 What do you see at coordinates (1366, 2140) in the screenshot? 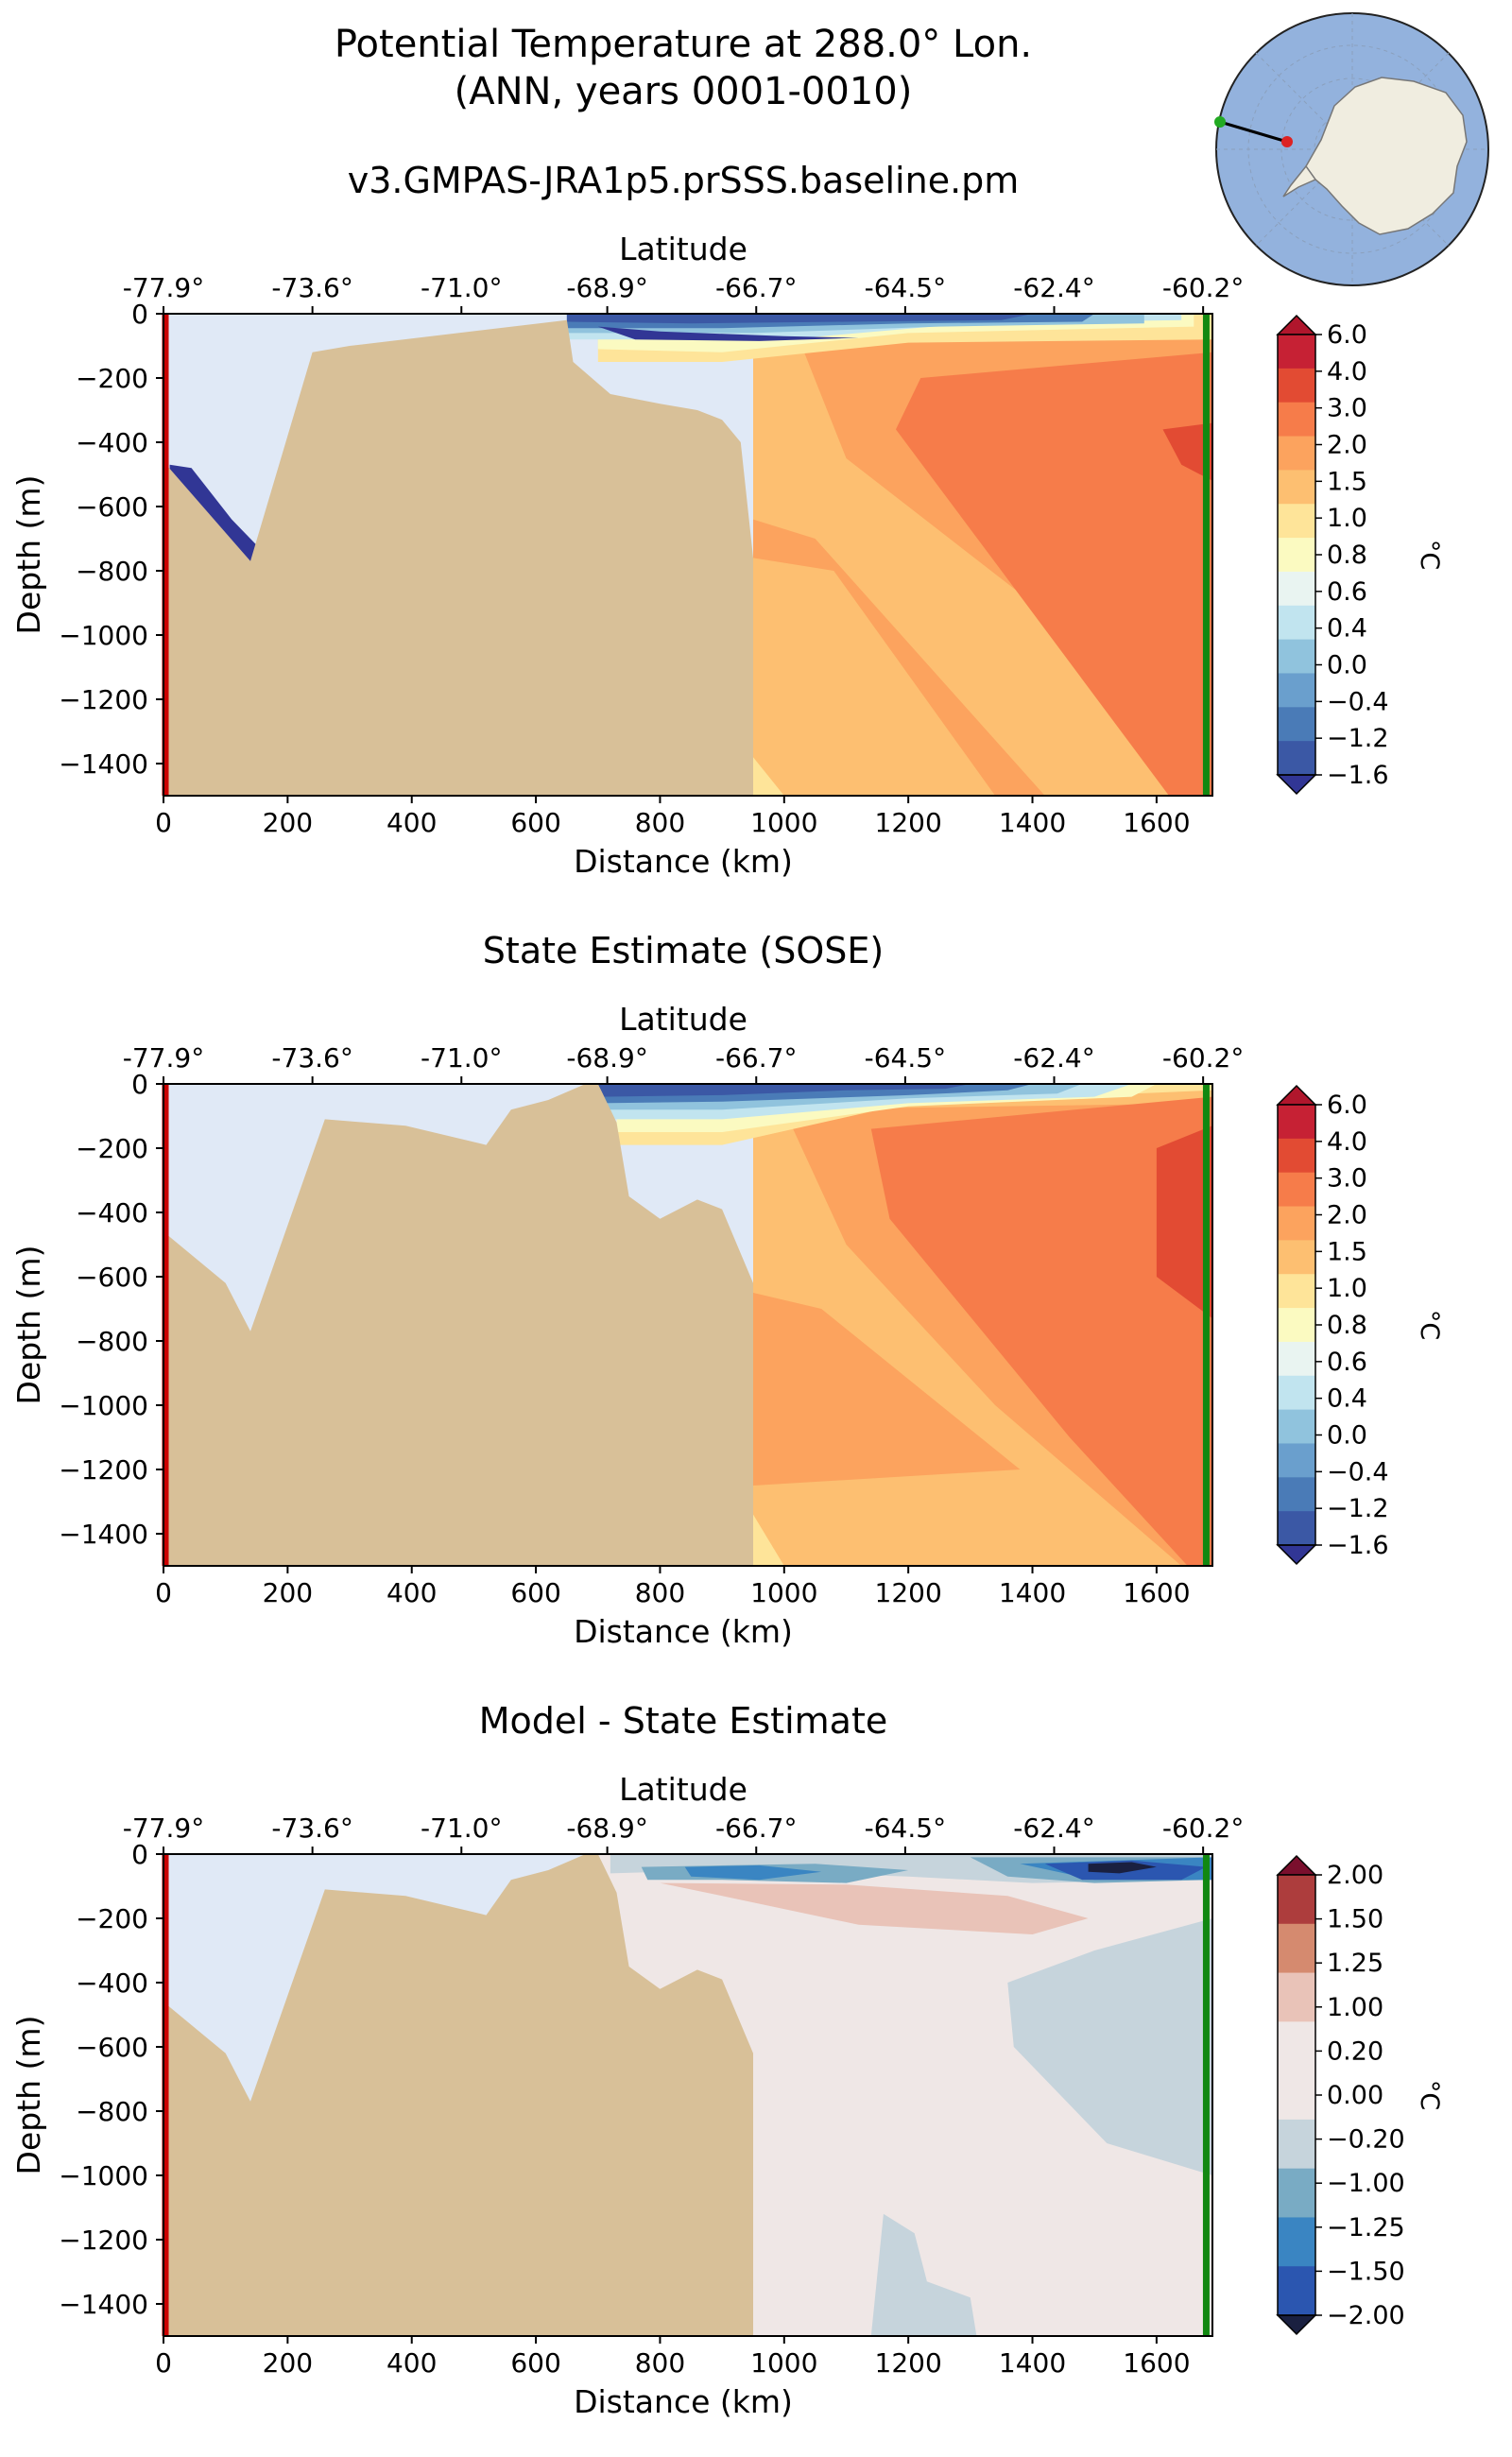
I see `colorbar-tick-label: −0.20` at bounding box center [1366, 2140].